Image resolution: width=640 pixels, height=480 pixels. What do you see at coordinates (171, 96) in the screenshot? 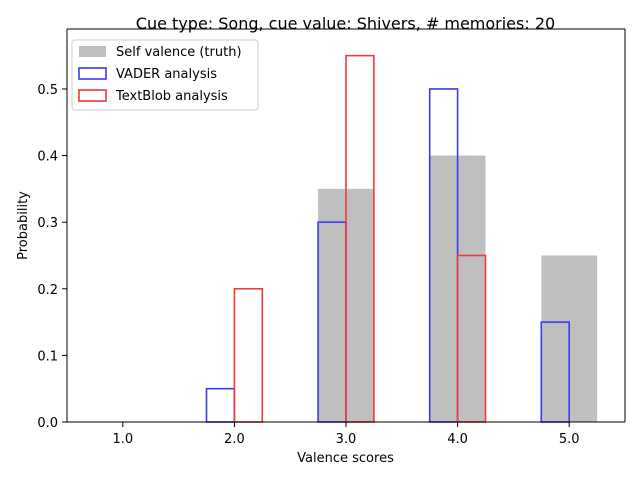
I see `legend-label-textblob-analysis: TextBlob analysis` at bounding box center [171, 96].